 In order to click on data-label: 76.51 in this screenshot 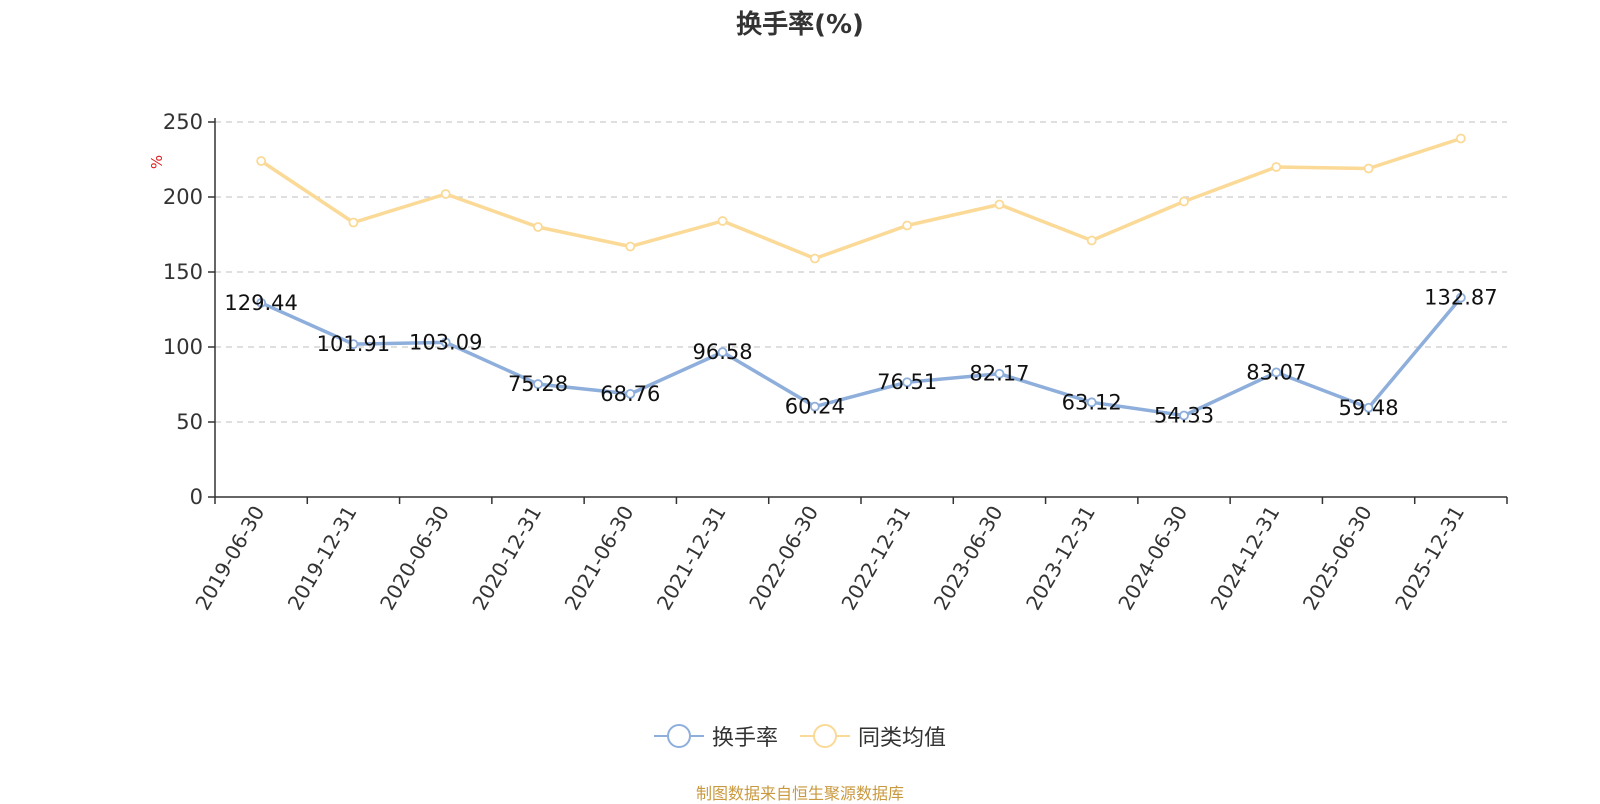, I will do `click(907, 382)`.